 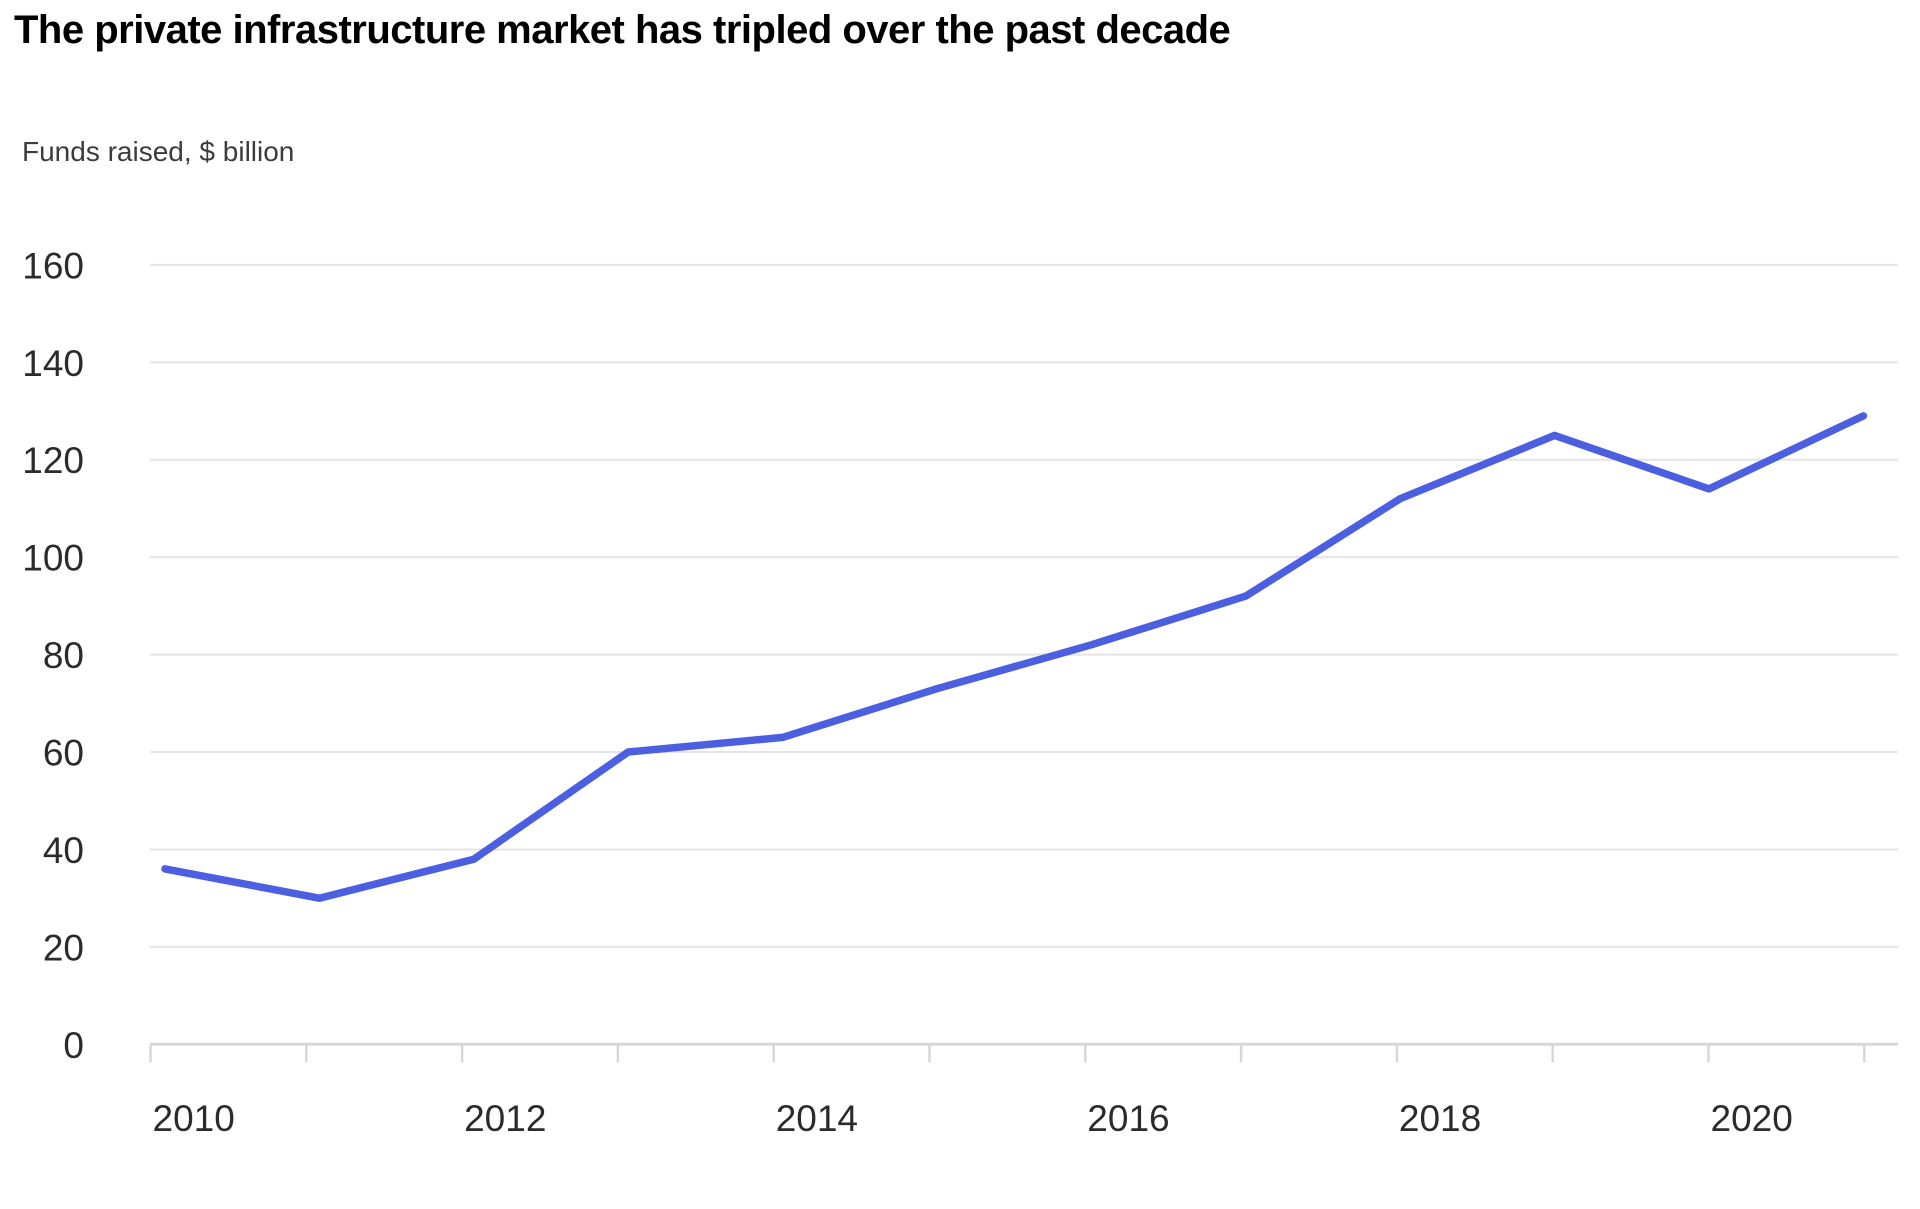 I want to click on y-axis-label: 0, so click(x=73, y=1045).